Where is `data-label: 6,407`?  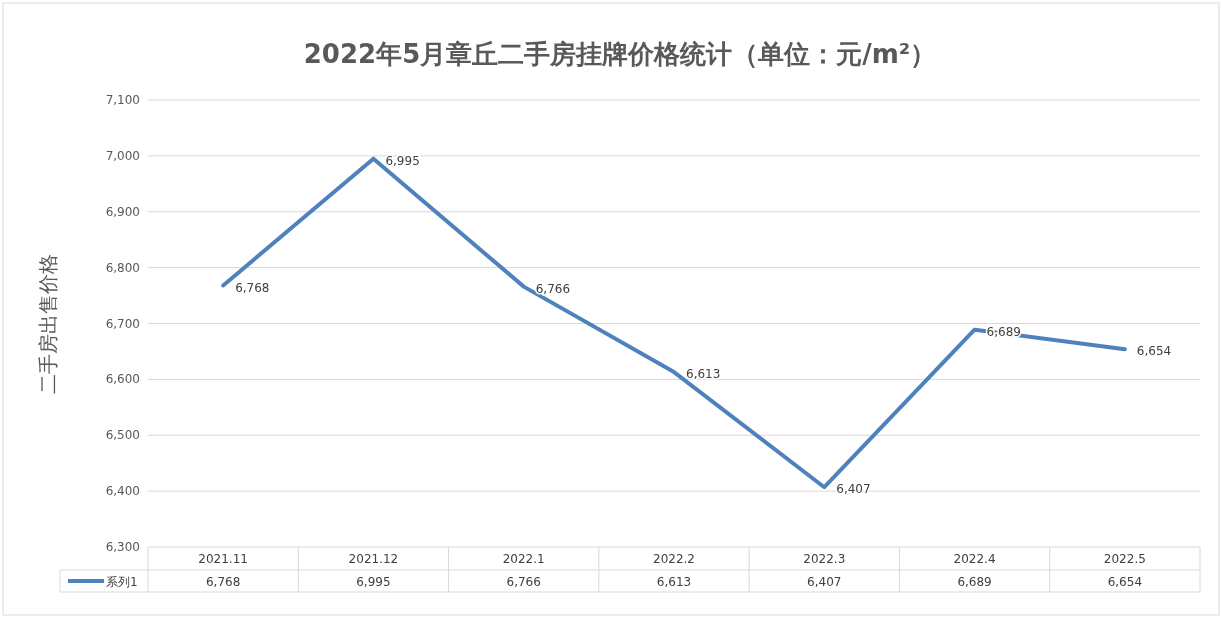
data-label: 6,407 is located at coordinates (824, 582).